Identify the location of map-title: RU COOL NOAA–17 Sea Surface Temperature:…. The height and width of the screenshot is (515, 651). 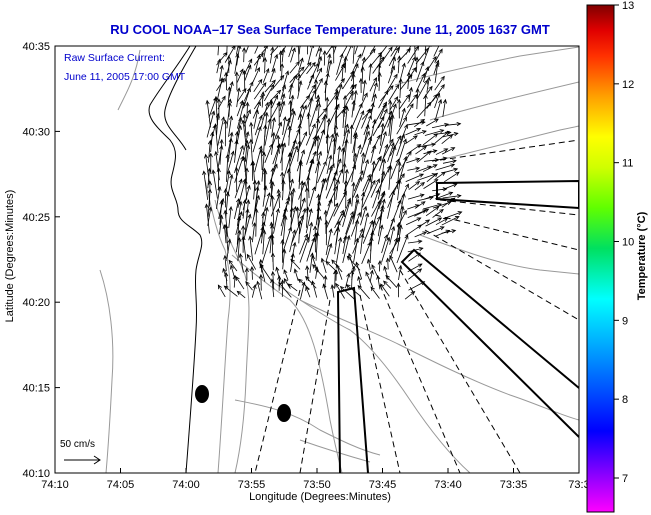
(330, 29).